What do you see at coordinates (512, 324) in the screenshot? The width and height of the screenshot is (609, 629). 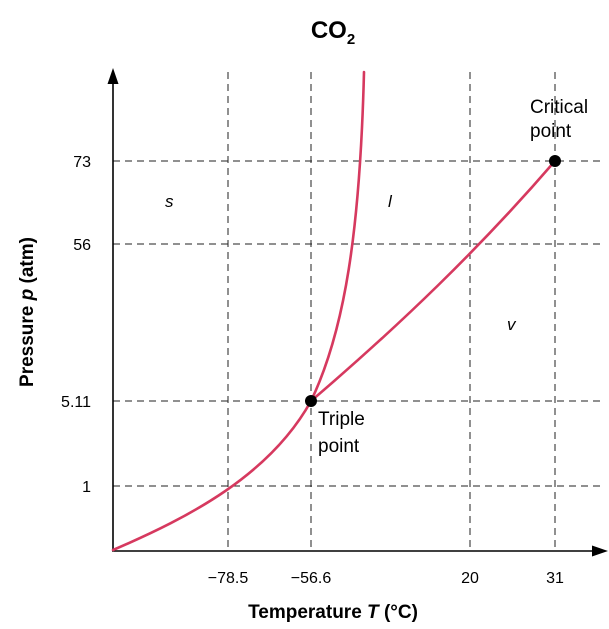 I see `region-label-vapor: v` at bounding box center [512, 324].